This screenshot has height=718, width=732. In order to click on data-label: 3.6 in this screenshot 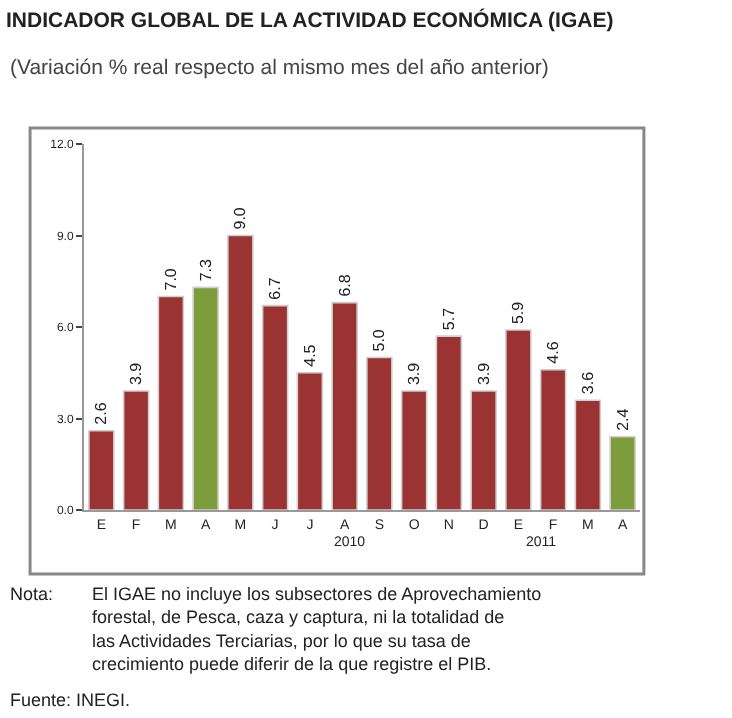, I will do `click(587, 382)`.